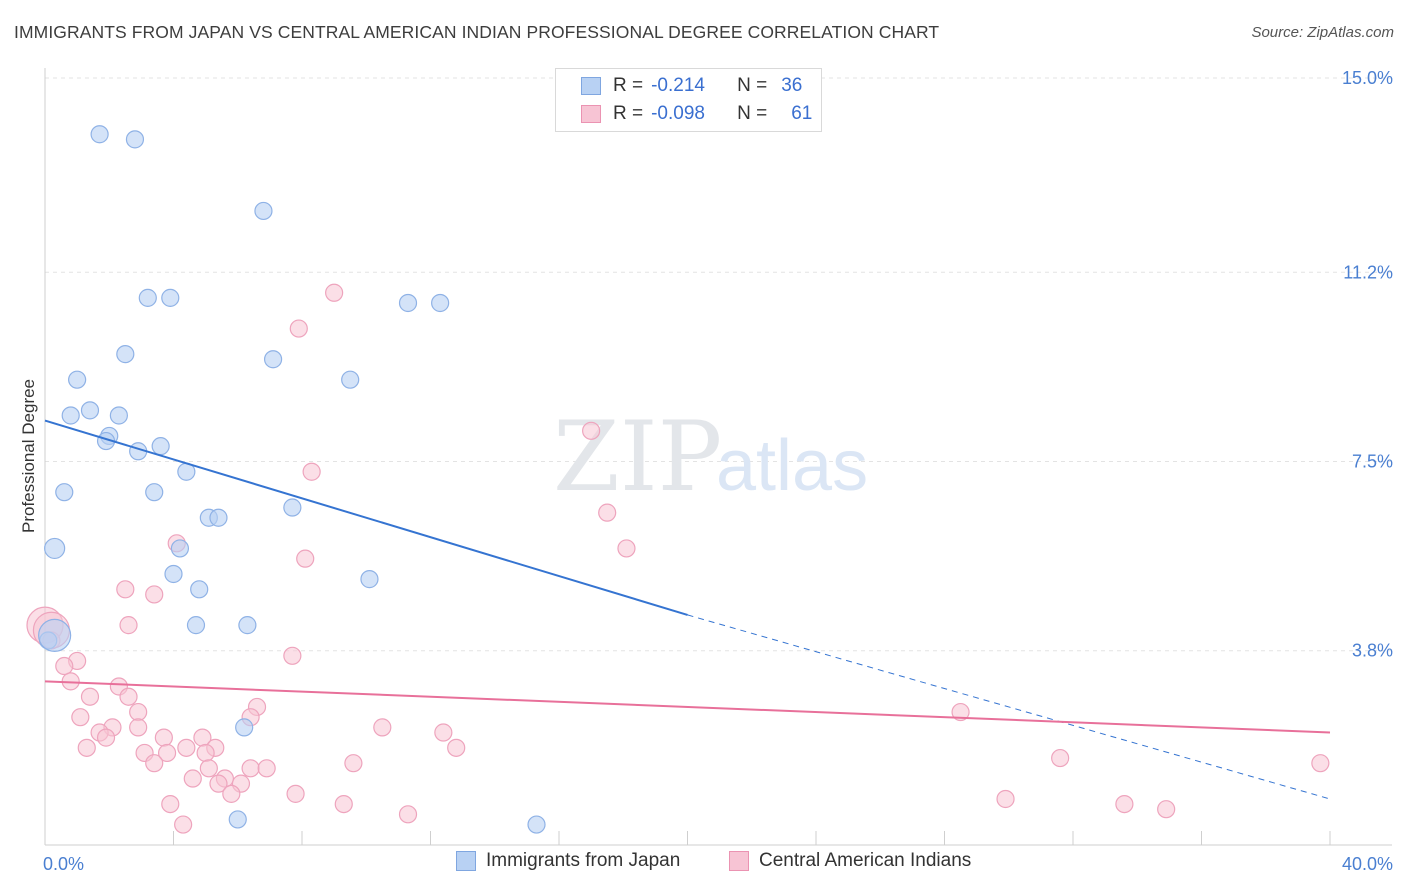  I want to click on y-tick-label: 3.8%, so click(1372, 651).